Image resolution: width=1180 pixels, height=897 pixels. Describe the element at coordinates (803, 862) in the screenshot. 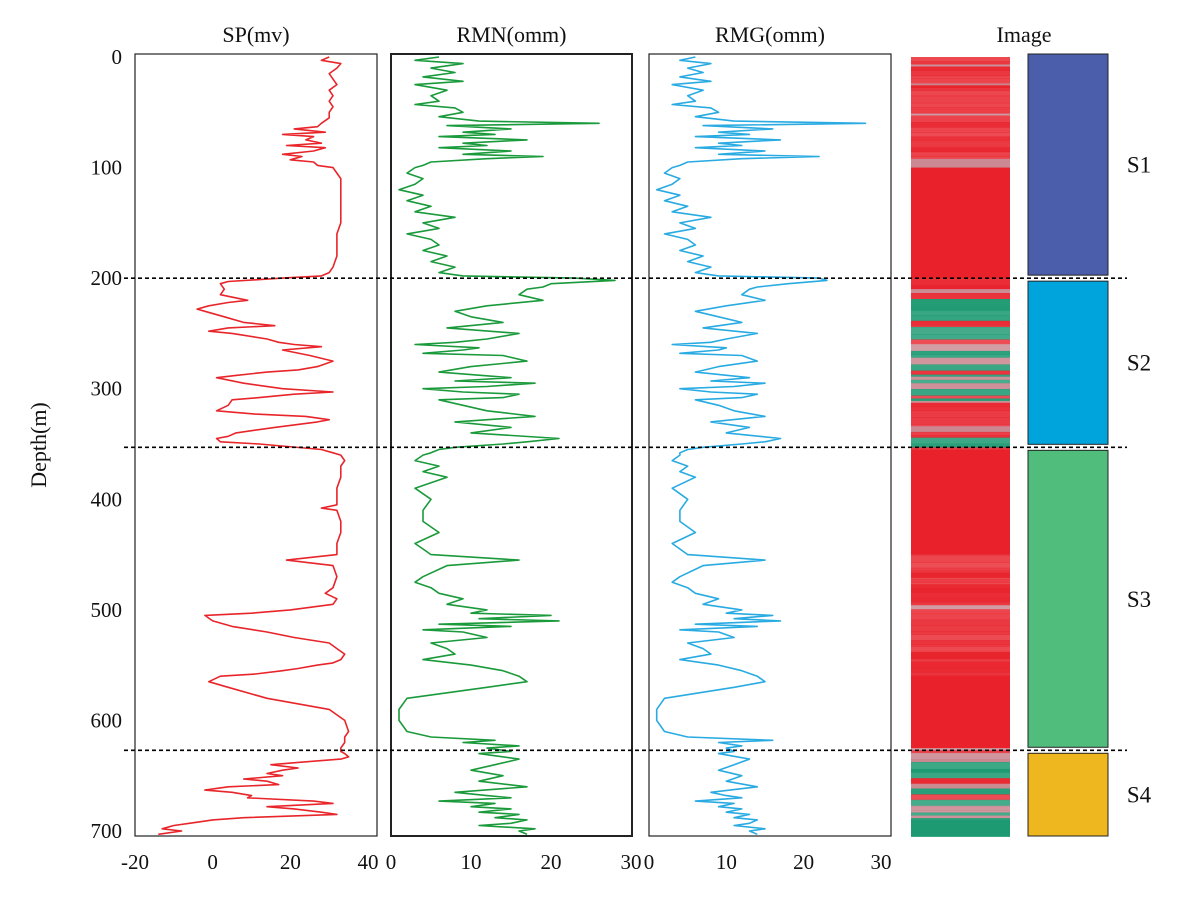

I see `x-tick-label-rmg: 20` at that location.